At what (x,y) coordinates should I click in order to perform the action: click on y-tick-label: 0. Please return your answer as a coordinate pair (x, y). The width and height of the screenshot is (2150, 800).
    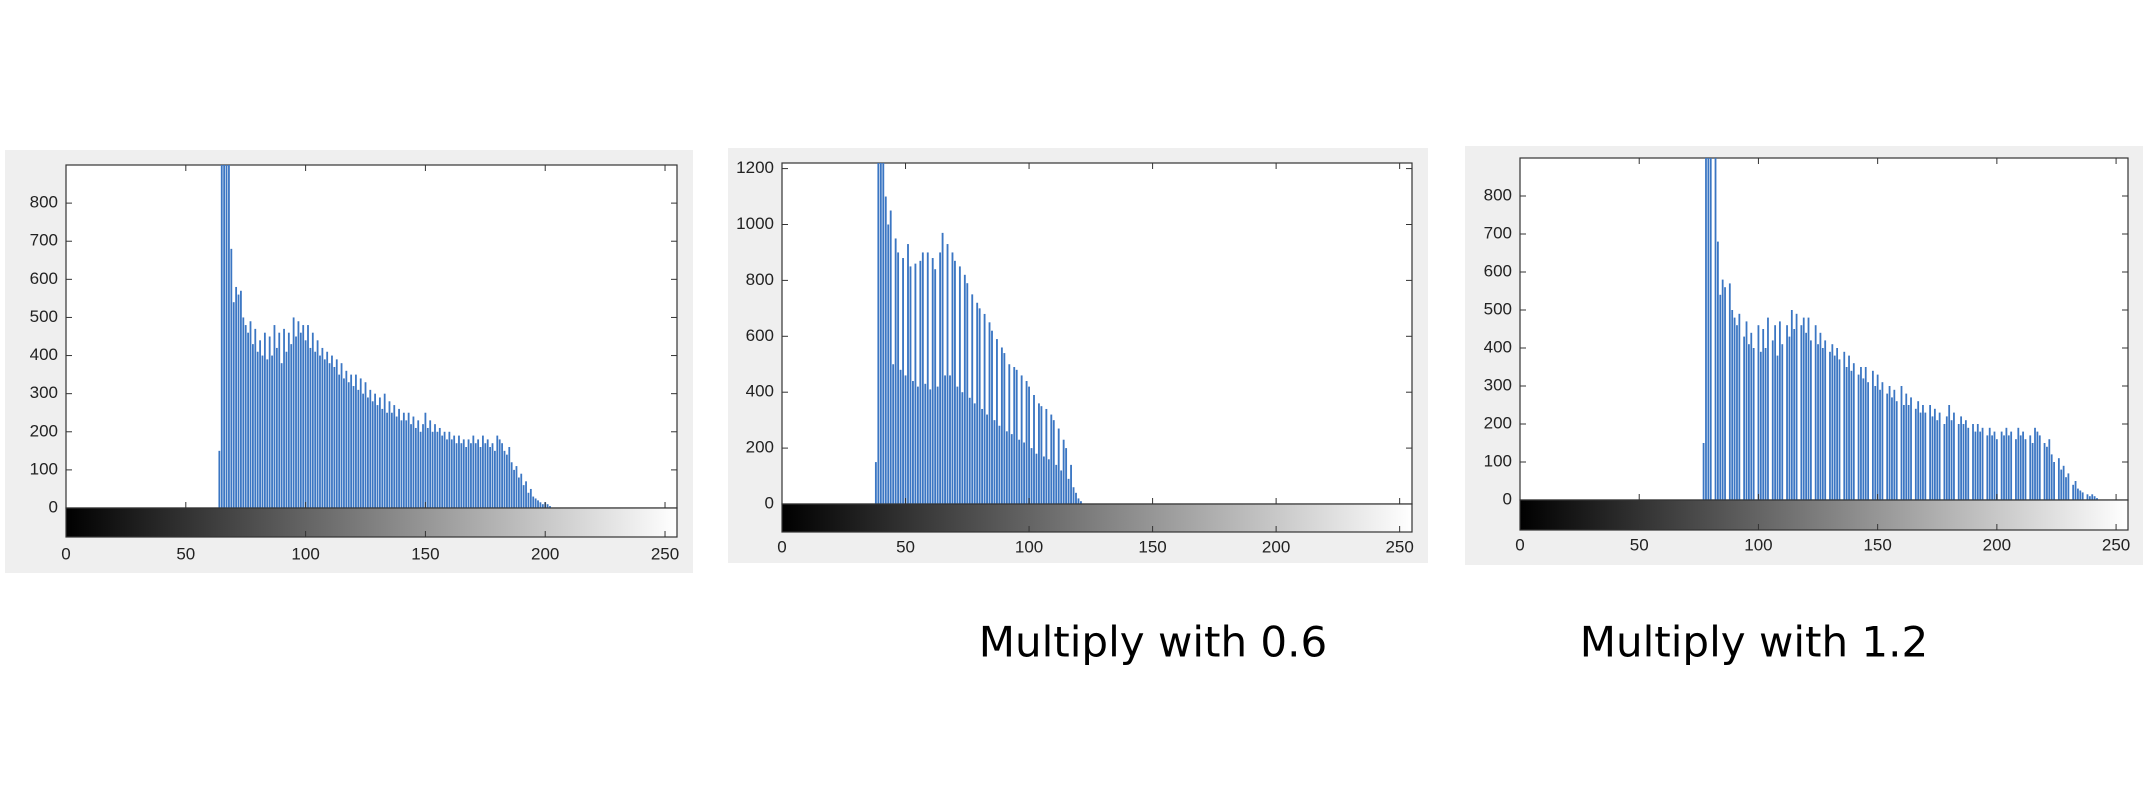
    Looking at the image, I should click on (769, 502).